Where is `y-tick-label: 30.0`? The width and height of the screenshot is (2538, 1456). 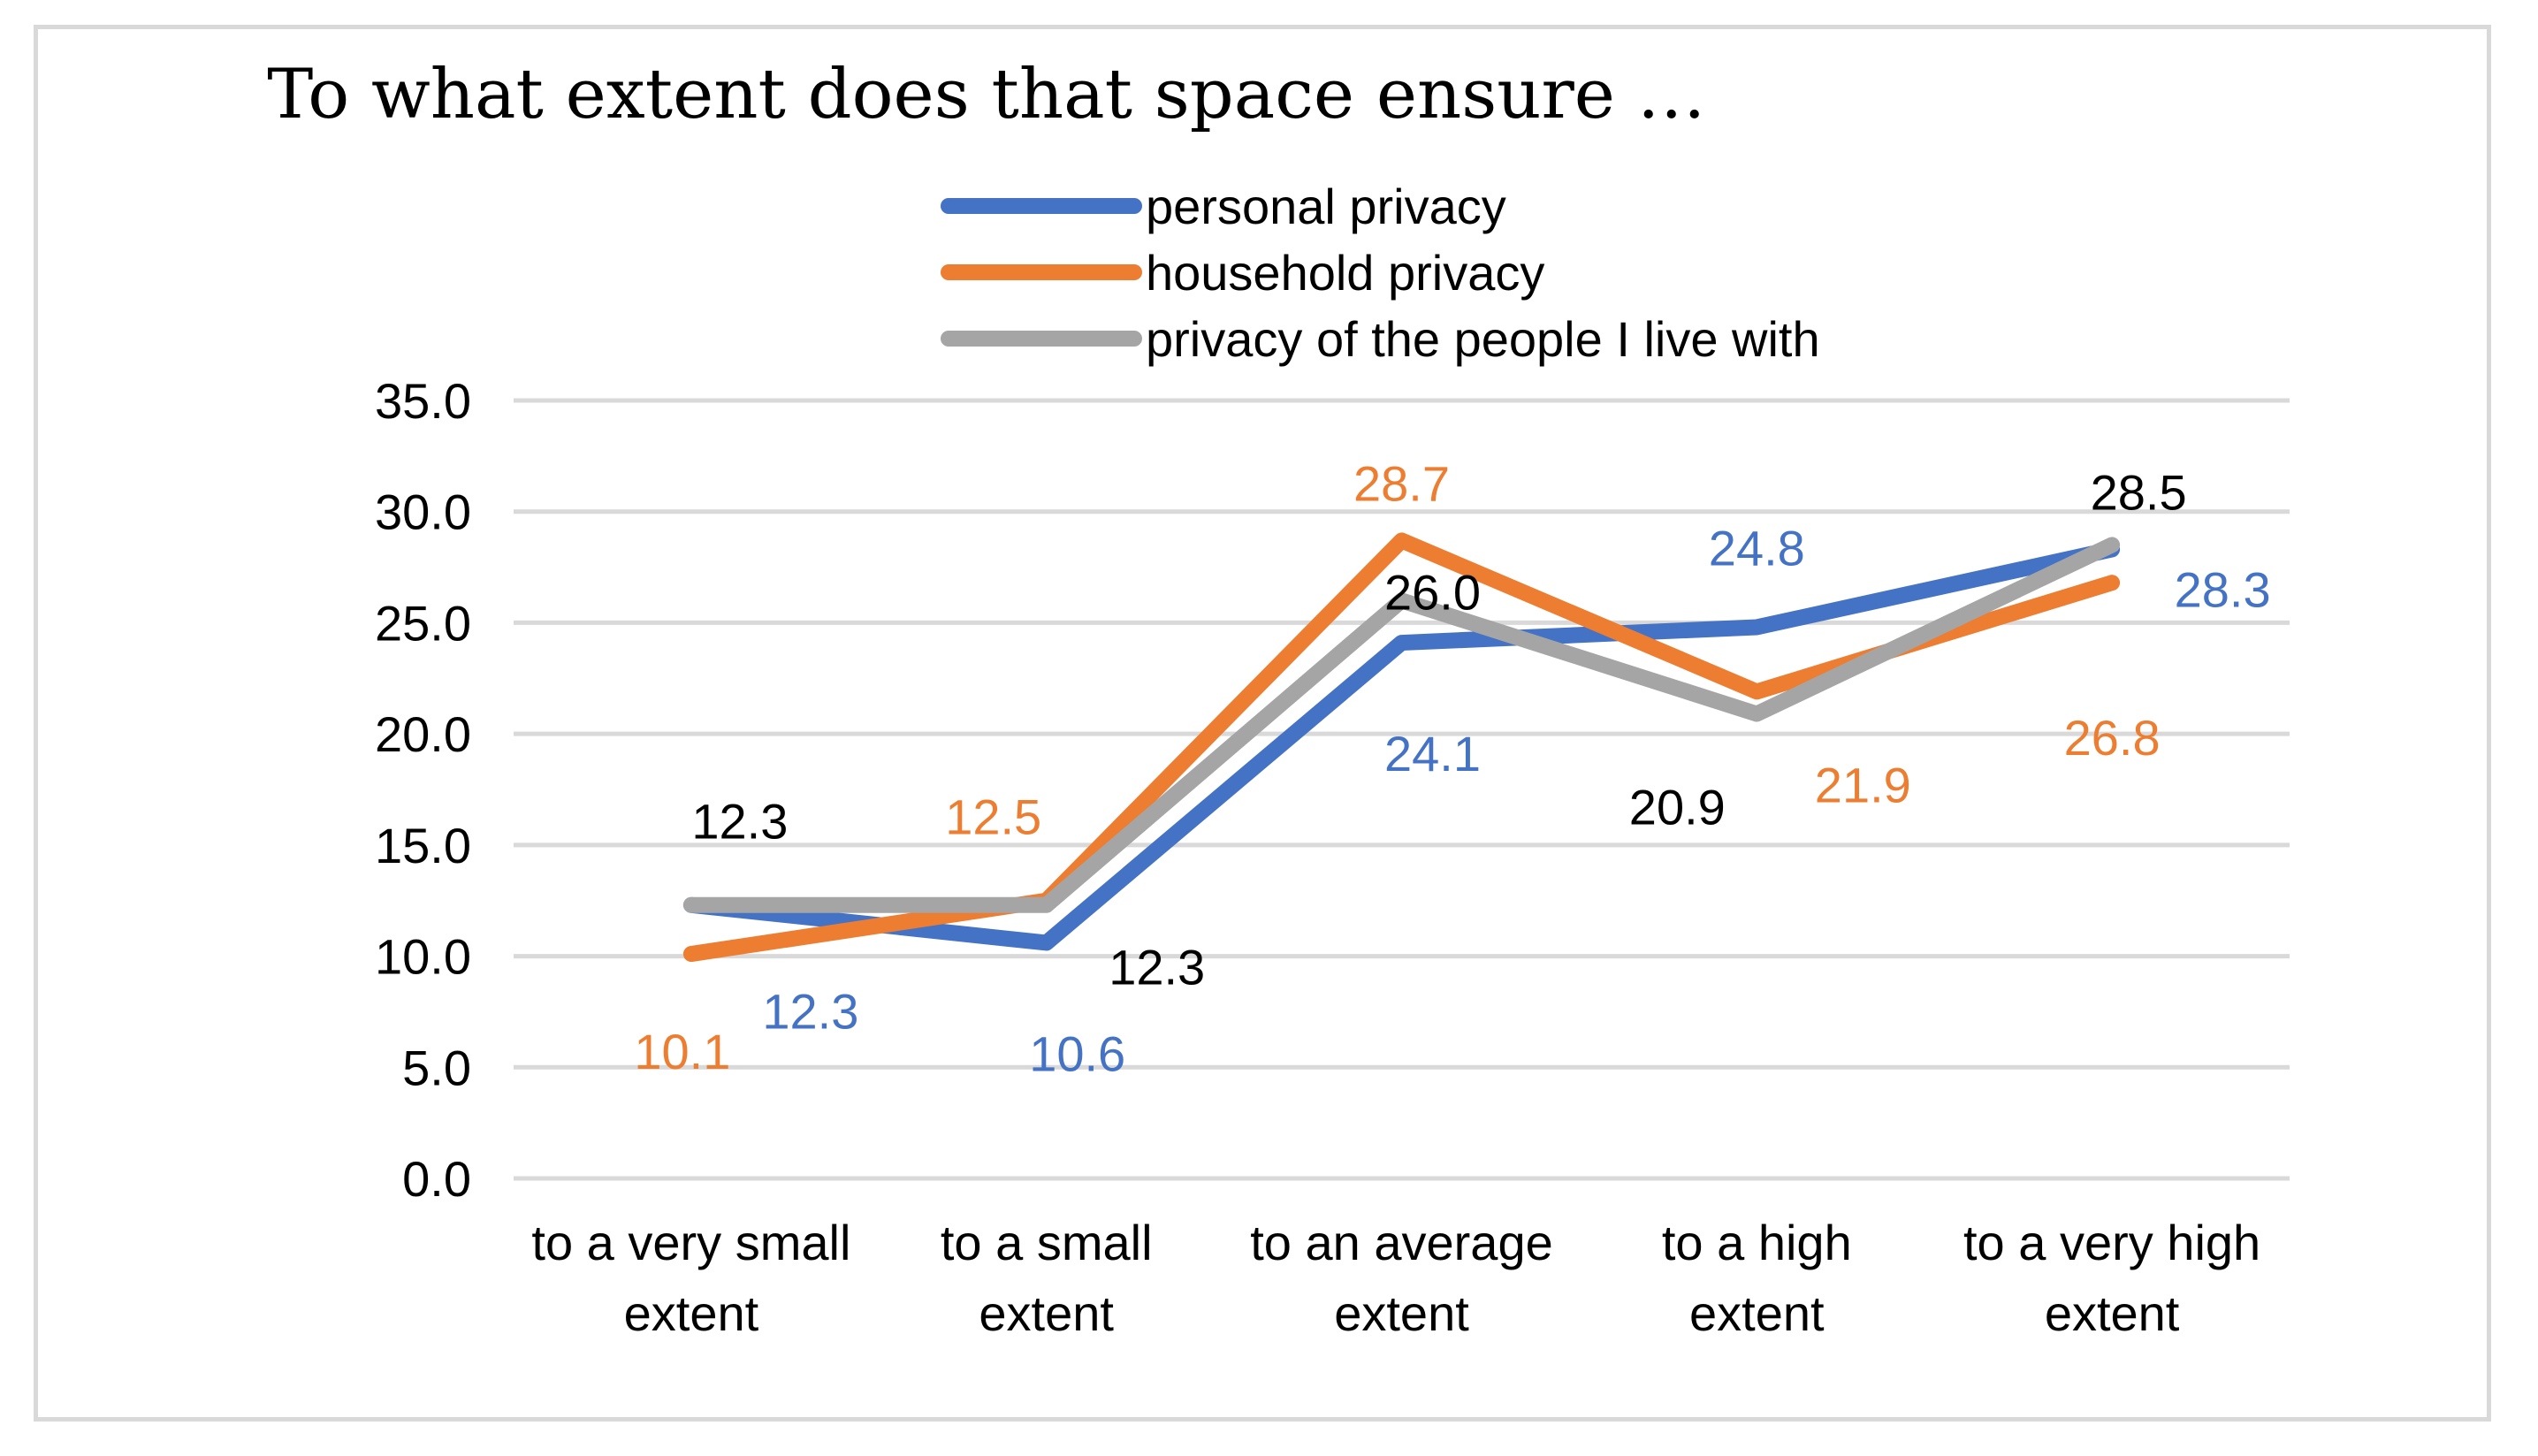
y-tick-label: 30.0 is located at coordinates (423, 512).